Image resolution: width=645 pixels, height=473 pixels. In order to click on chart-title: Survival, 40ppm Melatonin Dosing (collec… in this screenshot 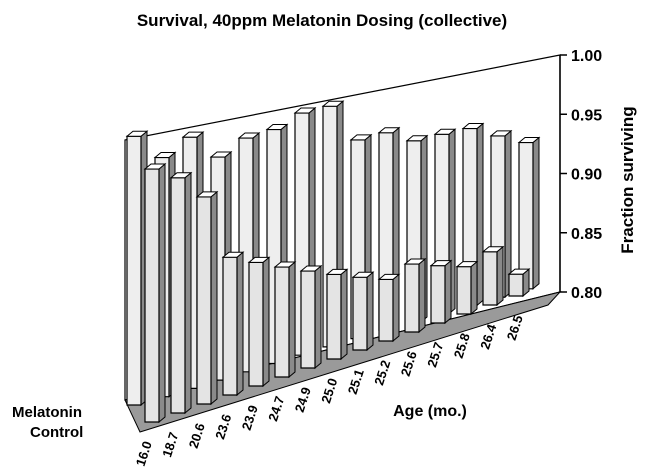, I will do `click(322, 20)`.